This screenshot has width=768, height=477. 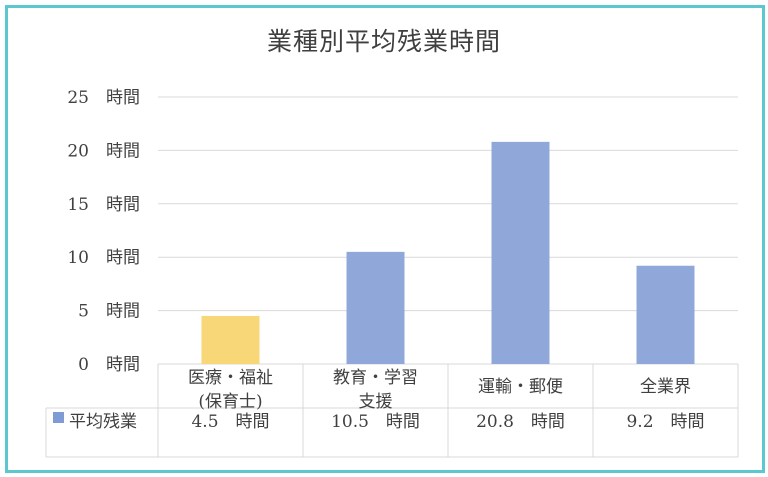 I want to click on y-tick-label: 0 時間, so click(x=109, y=365).